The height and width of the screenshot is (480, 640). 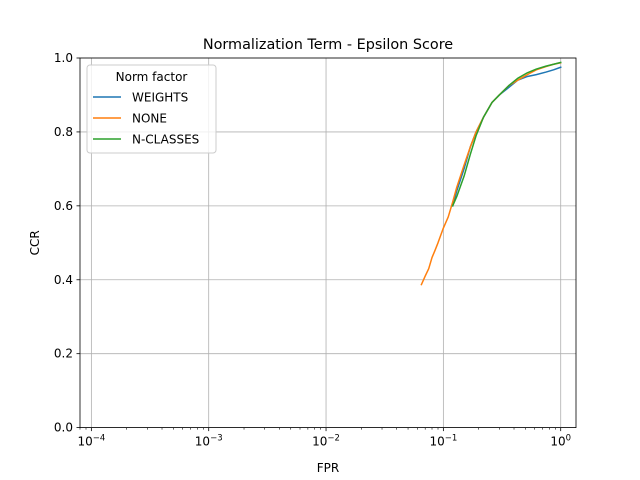 I want to click on legend-entries: WEIGHTS NONE N-CLASSES, so click(x=146, y=119).